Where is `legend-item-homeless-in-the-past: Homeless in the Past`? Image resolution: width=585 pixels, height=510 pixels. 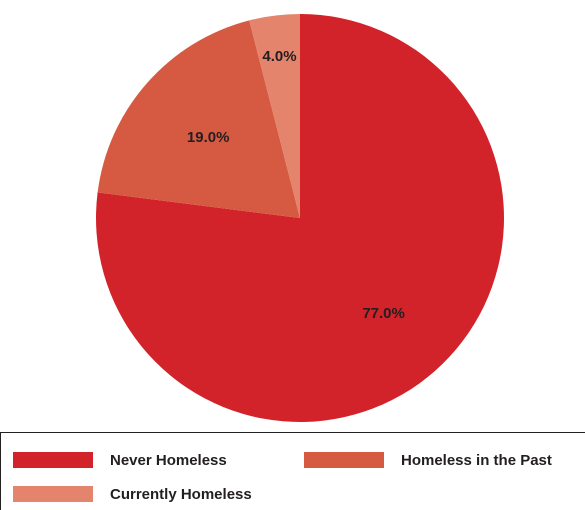
legend-item-homeless-in-the-past: Homeless in the Past is located at coordinates (428, 460).